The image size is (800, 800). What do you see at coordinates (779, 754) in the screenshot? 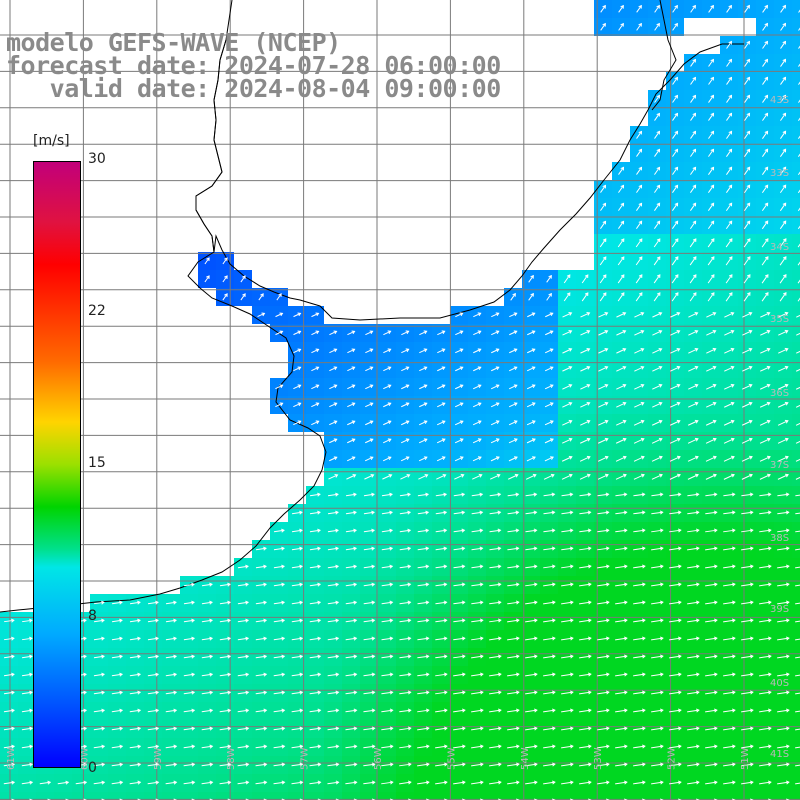
I see `lat-label: 41S` at bounding box center [779, 754].